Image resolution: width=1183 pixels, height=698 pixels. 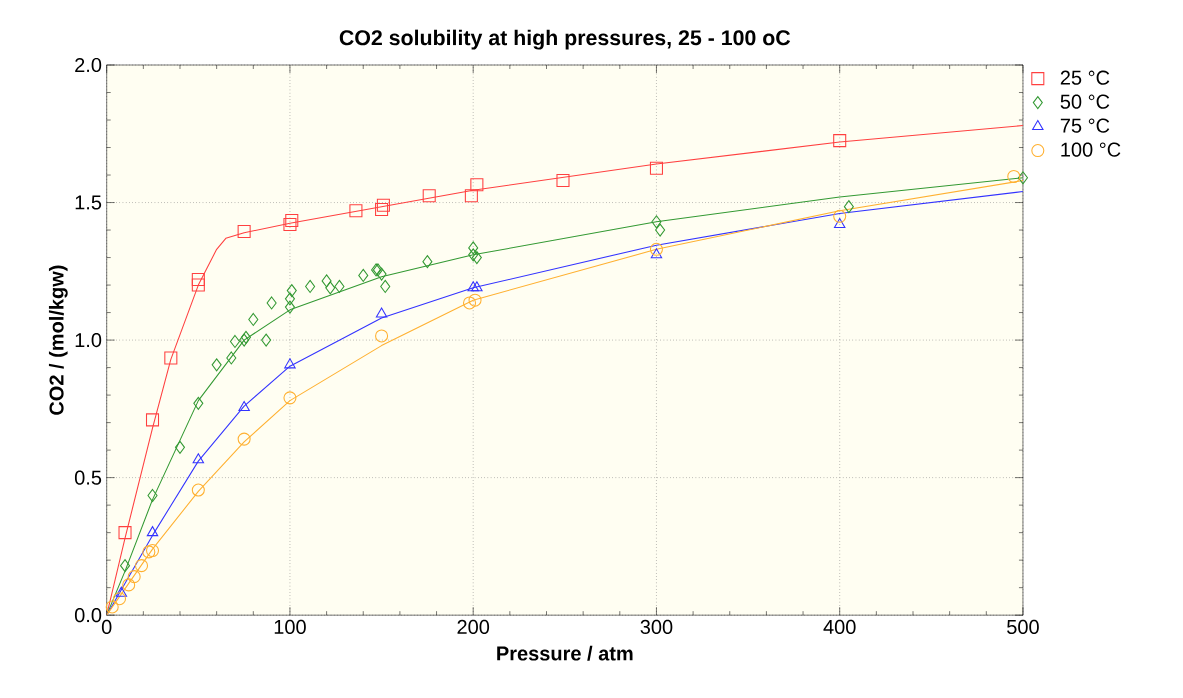 I want to click on x-axis-title: Pressure / atm, so click(x=565, y=653).